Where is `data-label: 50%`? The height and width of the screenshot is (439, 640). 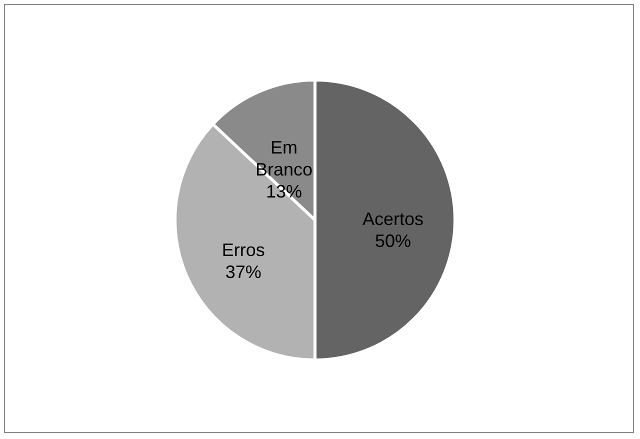
data-label: 50% is located at coordinates (393, 241).